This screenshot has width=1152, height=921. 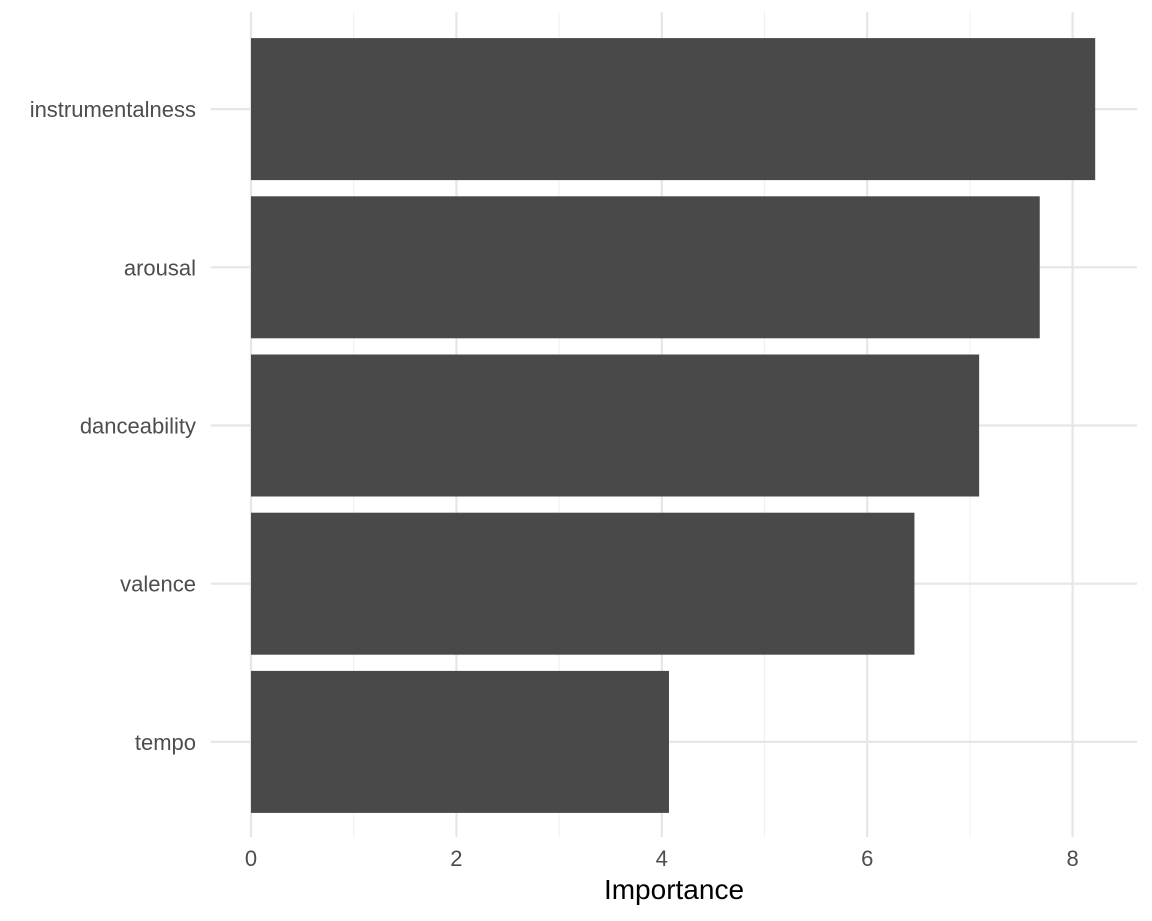 I want to click on y-tick-label: arousal, so click(x=160, y=267).